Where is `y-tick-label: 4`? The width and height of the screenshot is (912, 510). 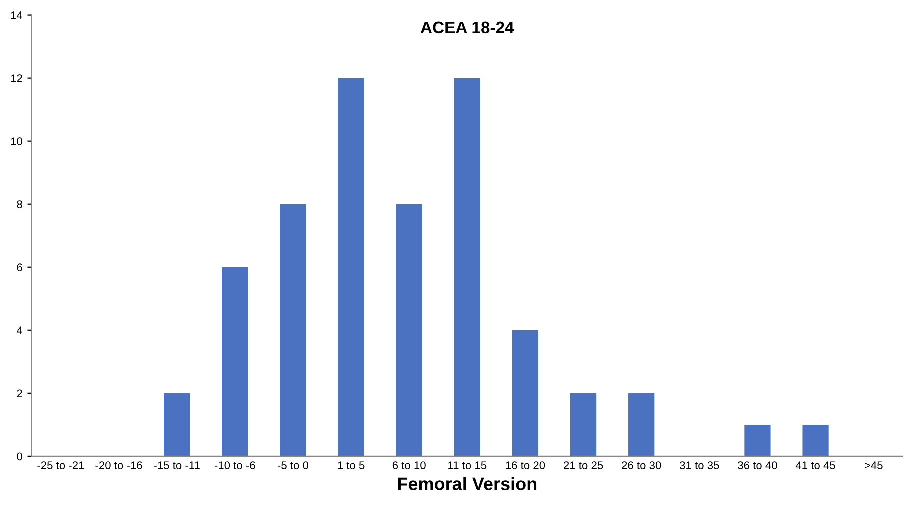
y-tick-label: 4 is located at coordinates (19, 330).